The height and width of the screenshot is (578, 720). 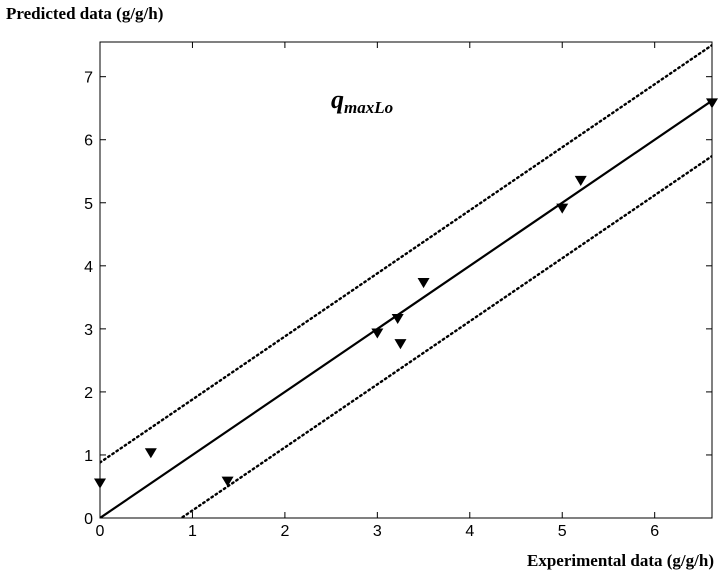 What do you see at coordinates (654, 531) in the screenshot?
I see `x-tick-label: 6` at bounding box center [654, 531].